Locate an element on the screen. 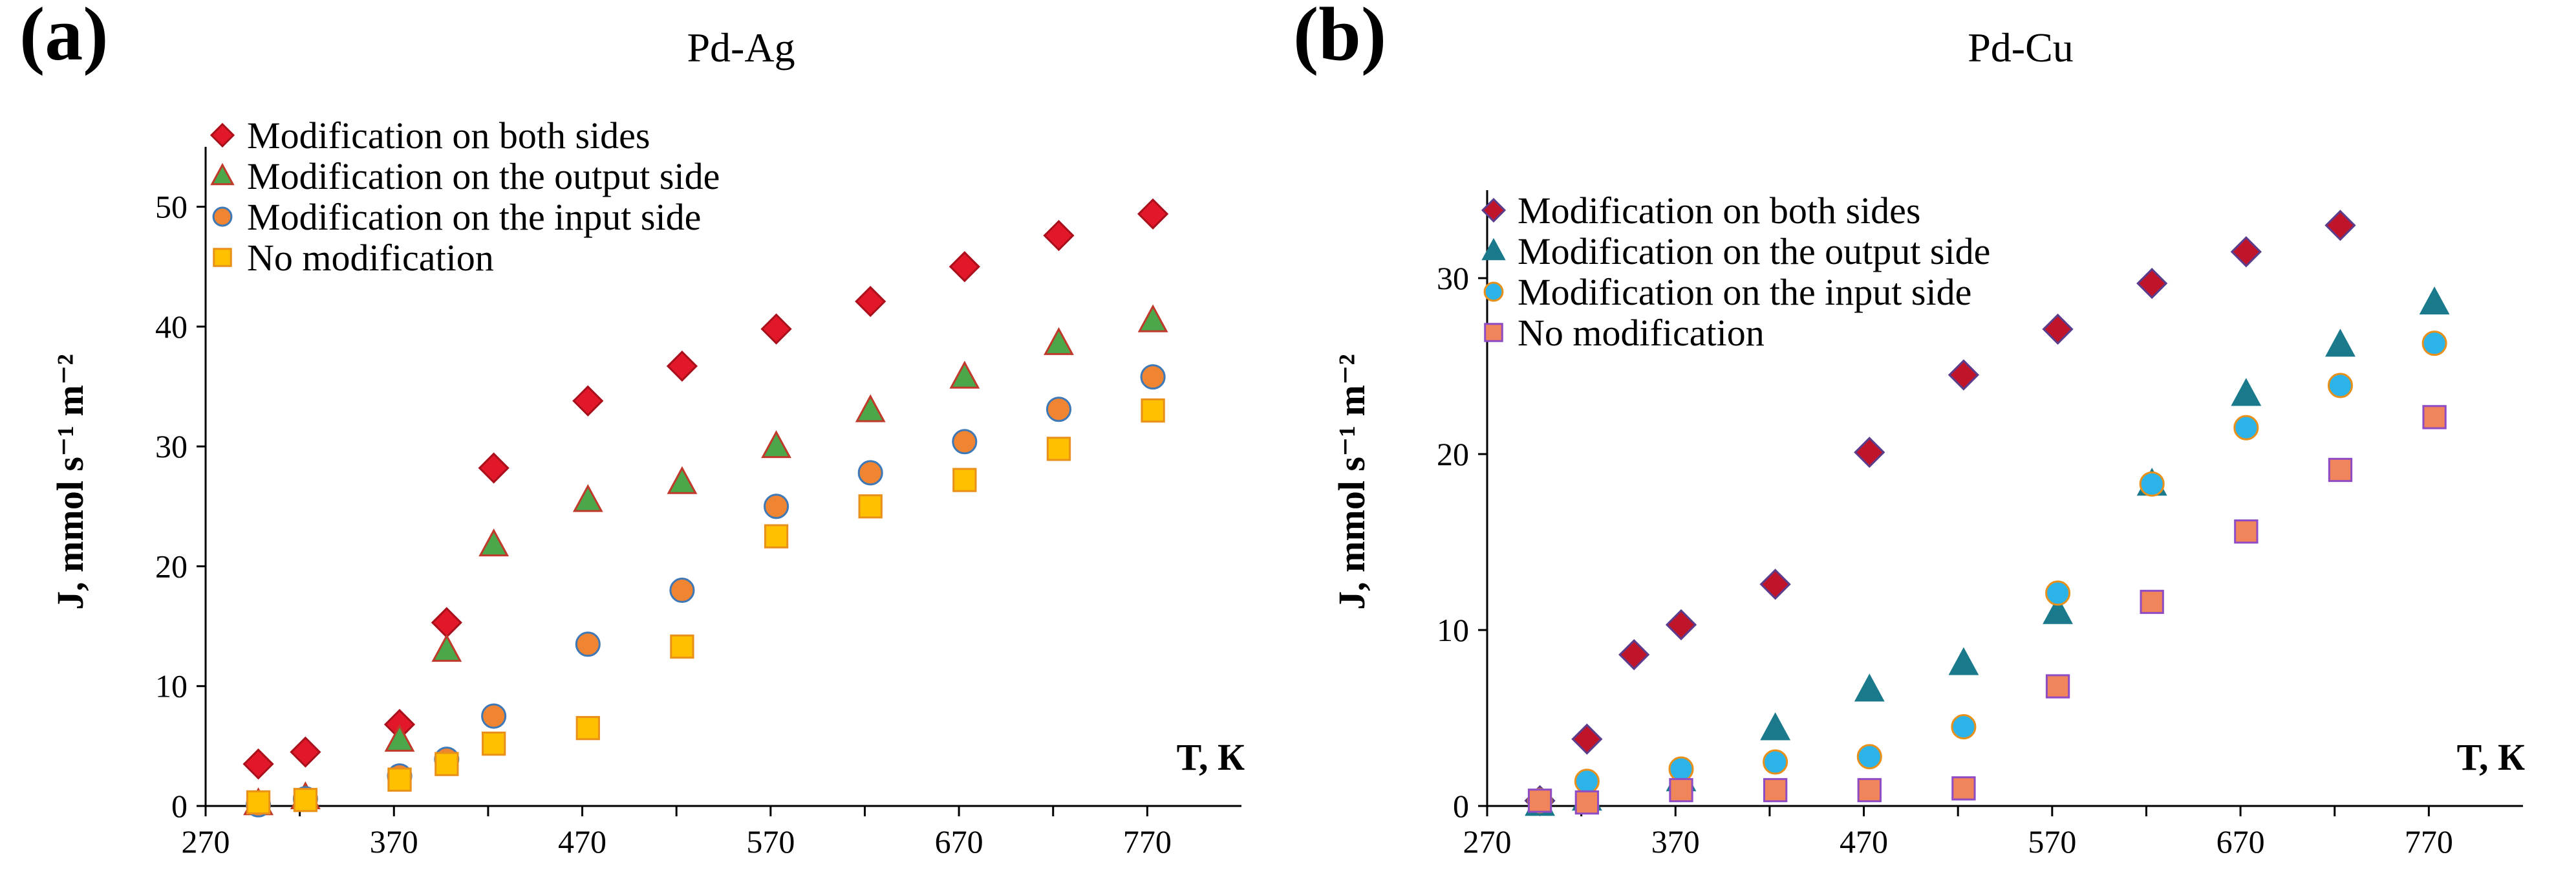 The width and height of the screenshot is (2576, 892). y-tick-label: 50 is located at coordinates (172, 207).